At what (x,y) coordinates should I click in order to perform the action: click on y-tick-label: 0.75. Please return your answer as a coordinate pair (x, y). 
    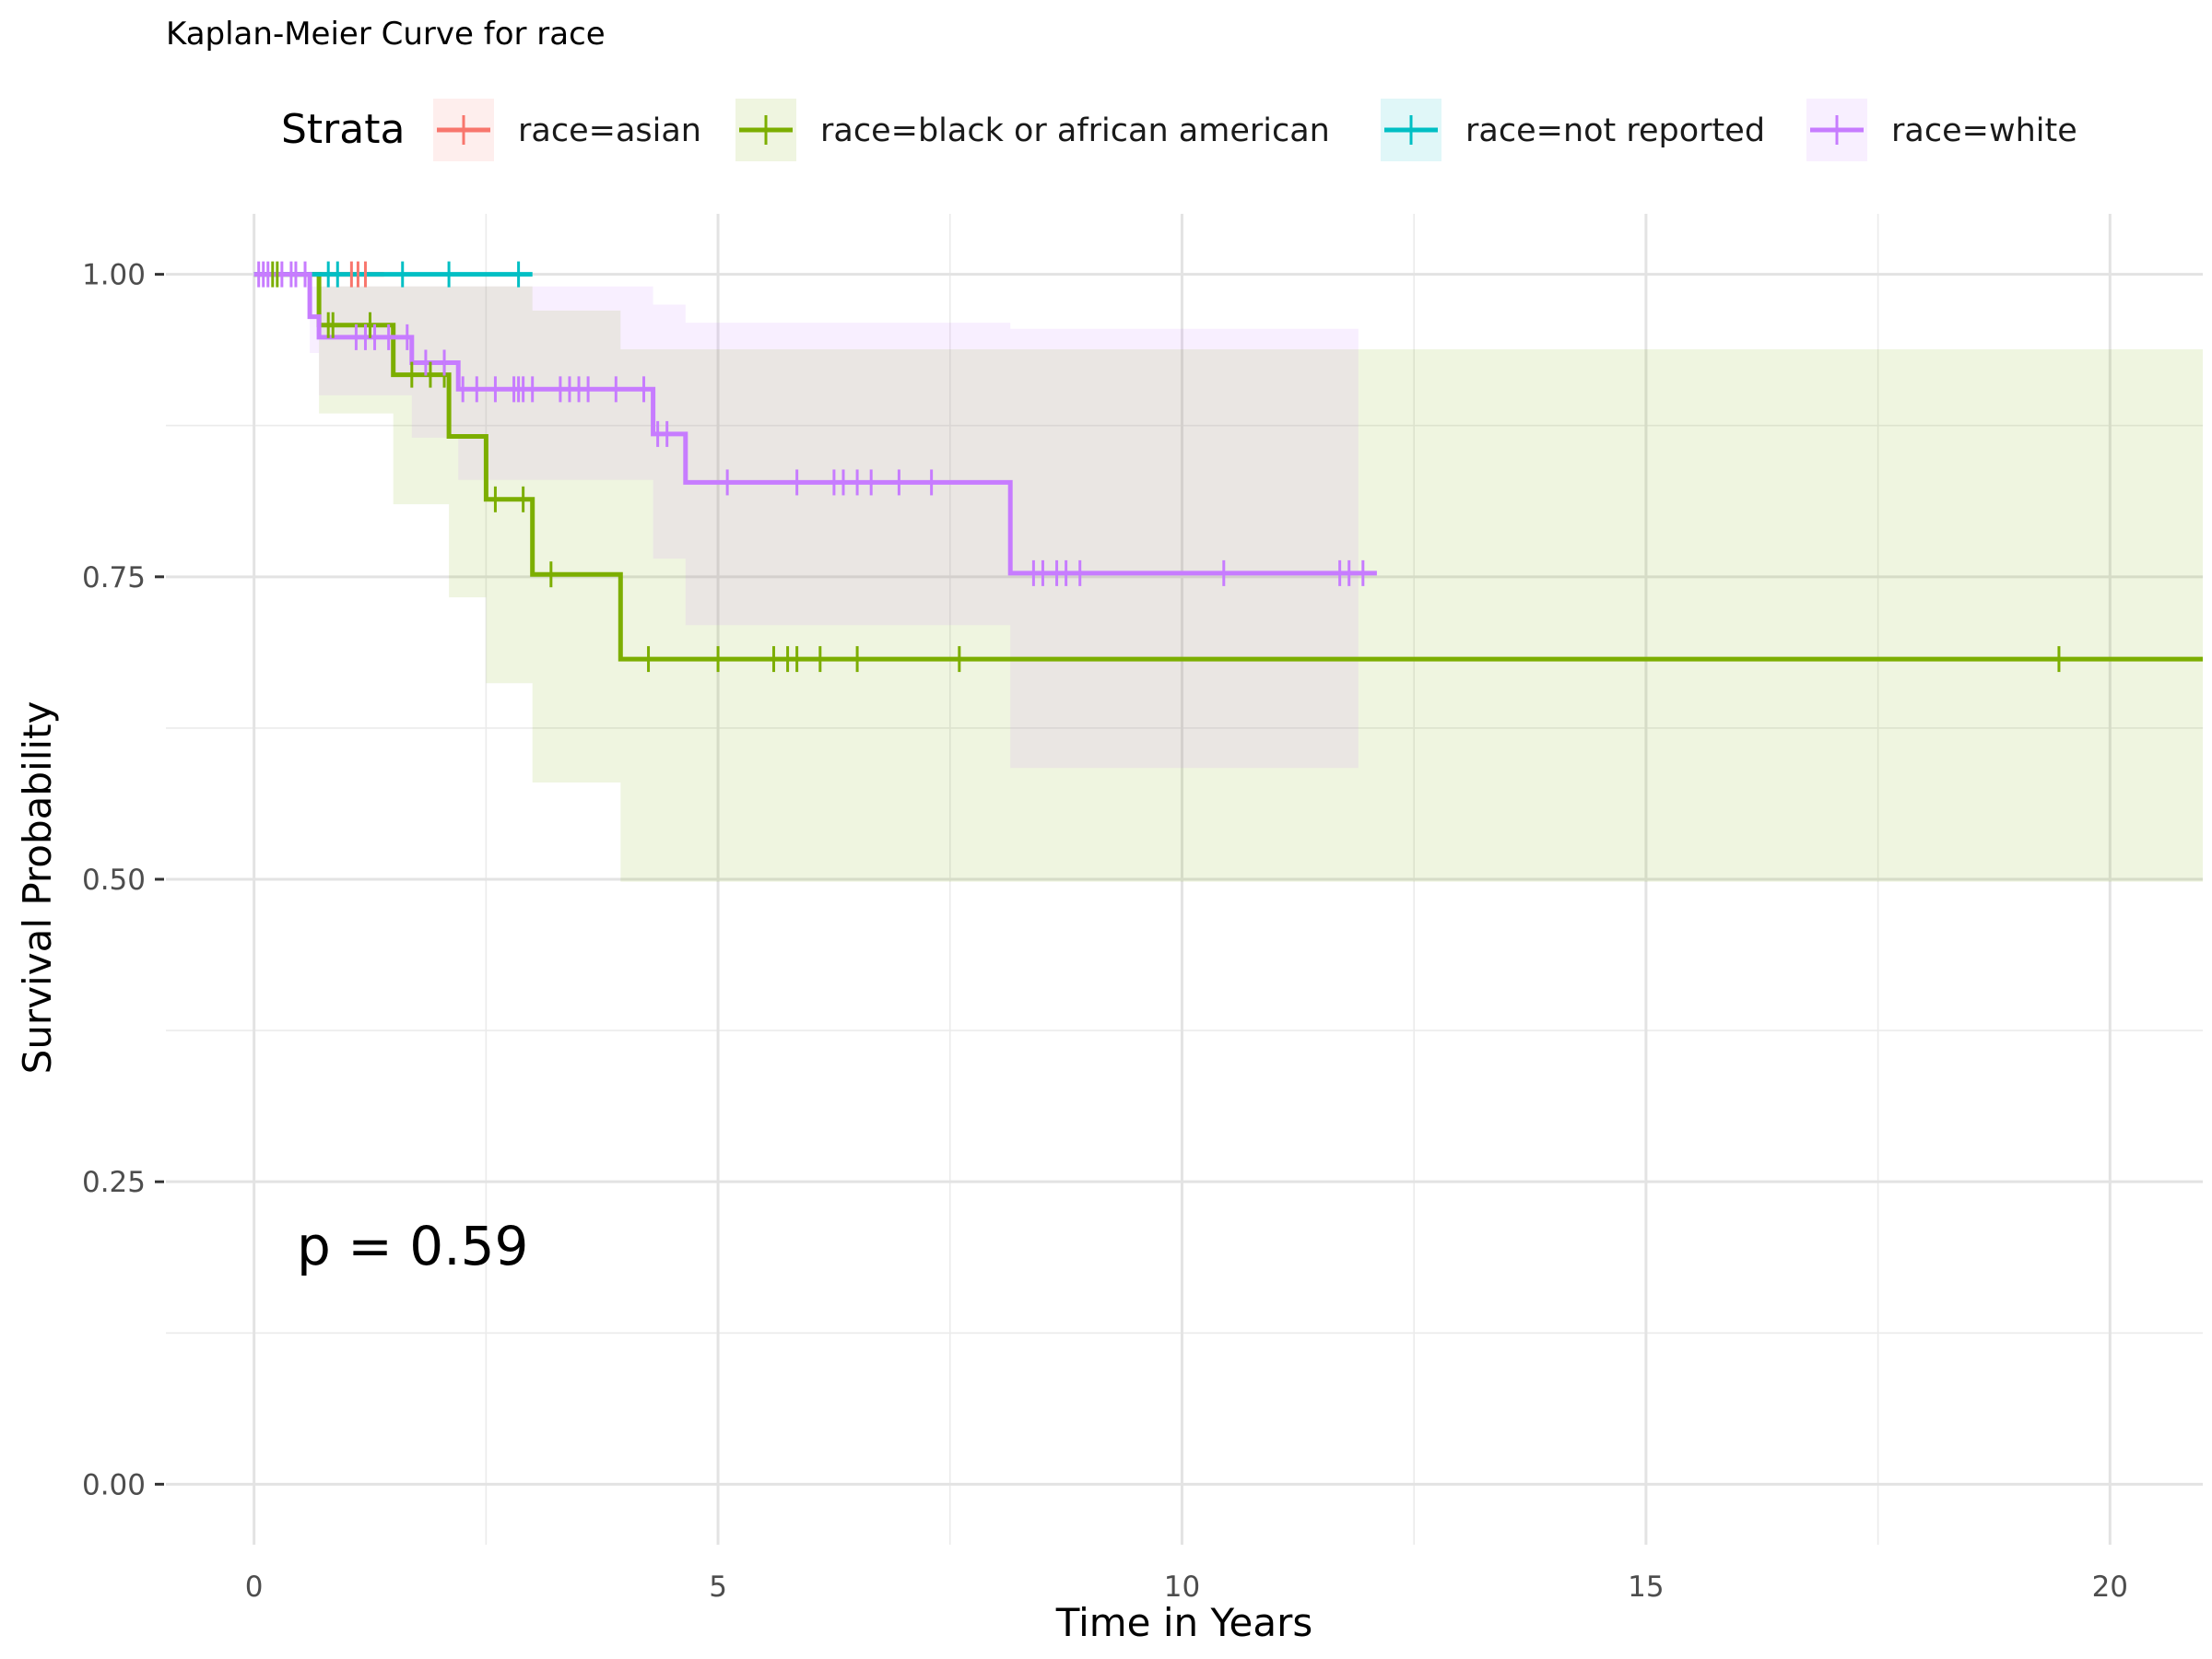
    Looking at the image, I should click on (114, 577).